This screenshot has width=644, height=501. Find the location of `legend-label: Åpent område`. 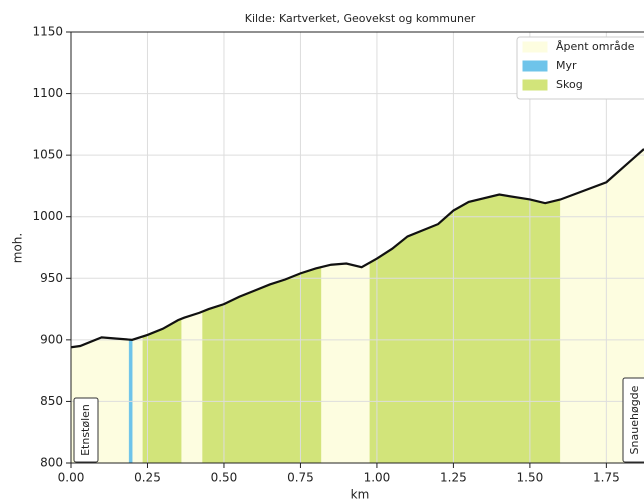

legend-label: Åpent område is located at coordinates (595, 46).